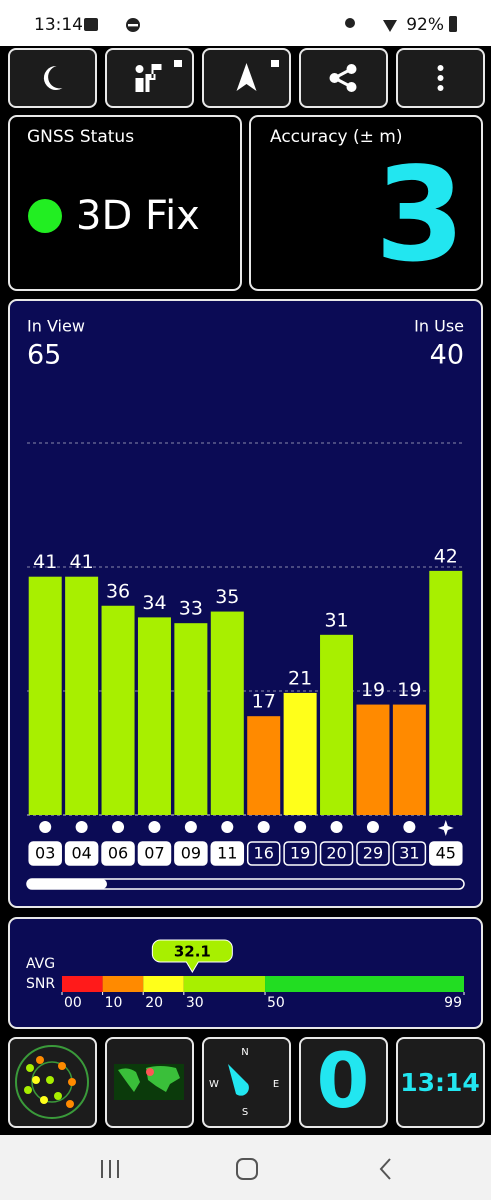 This screenshot has height=1200, width=491. Describe the element at coordinates (45, 562) in the screenshot. I see `bar-value-label: 41` at that location.